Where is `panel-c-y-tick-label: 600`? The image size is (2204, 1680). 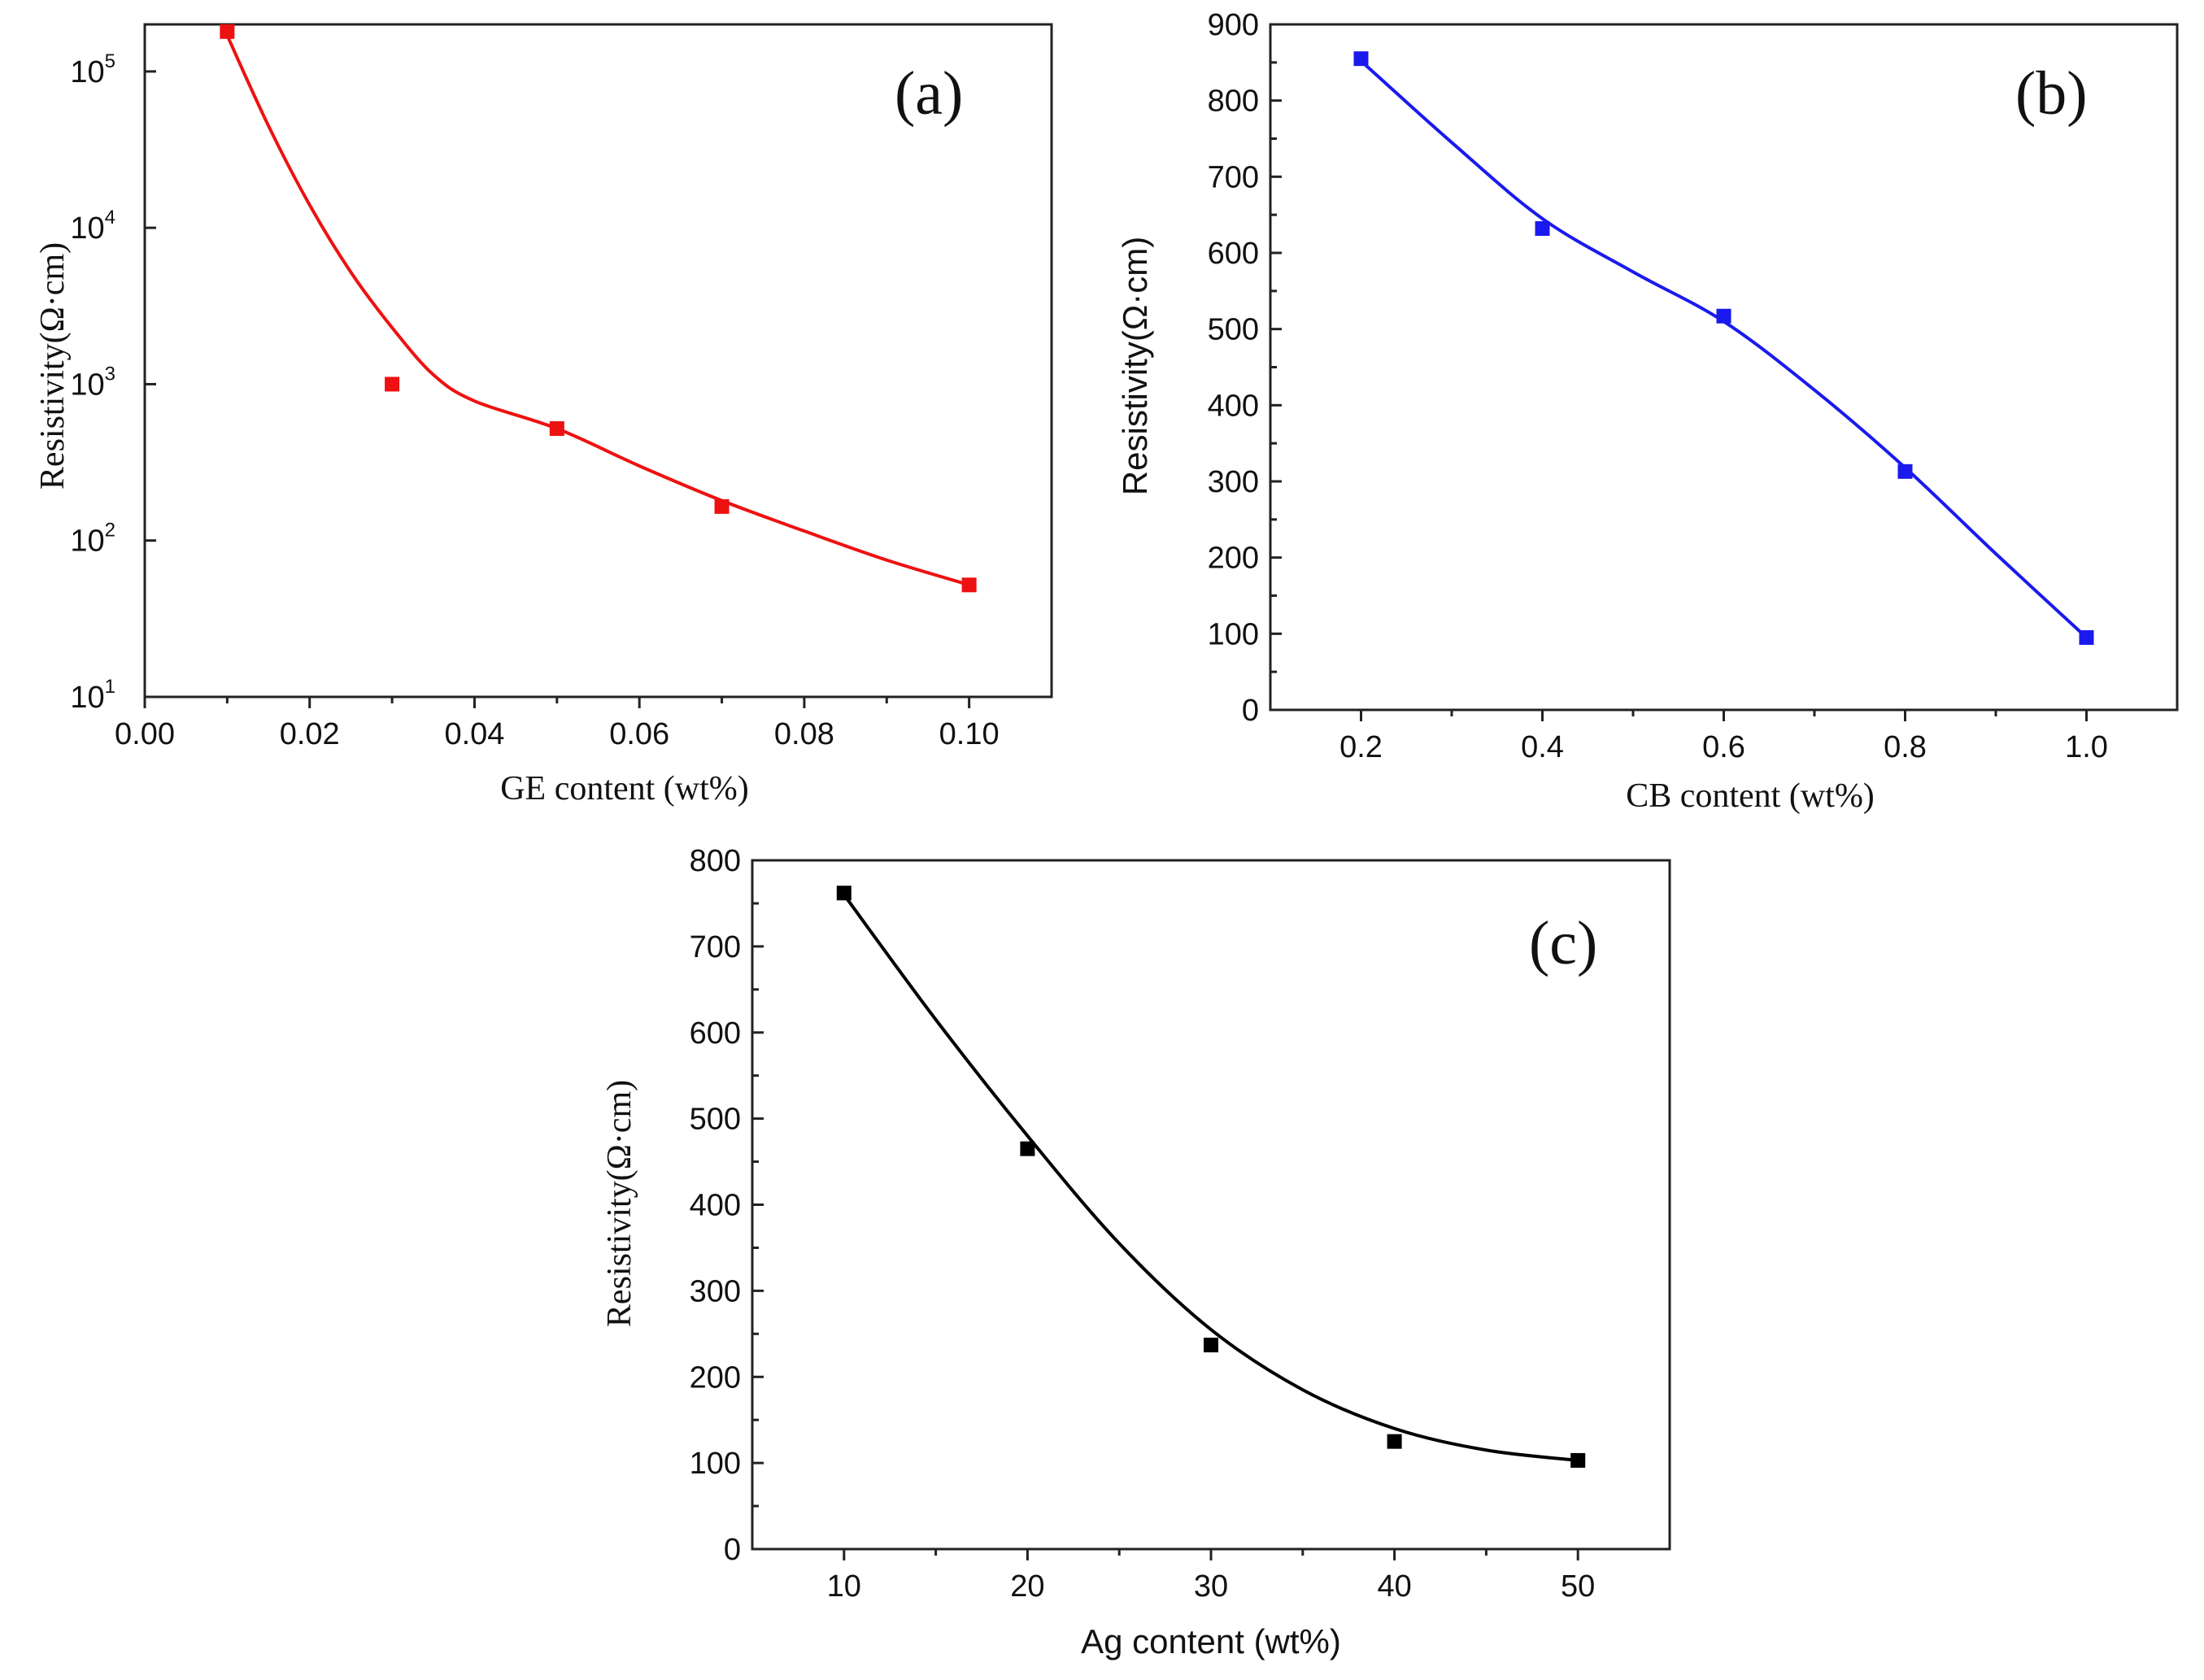 panel-c-y-tick-label: 600 is located at coordinates (715, 1033).